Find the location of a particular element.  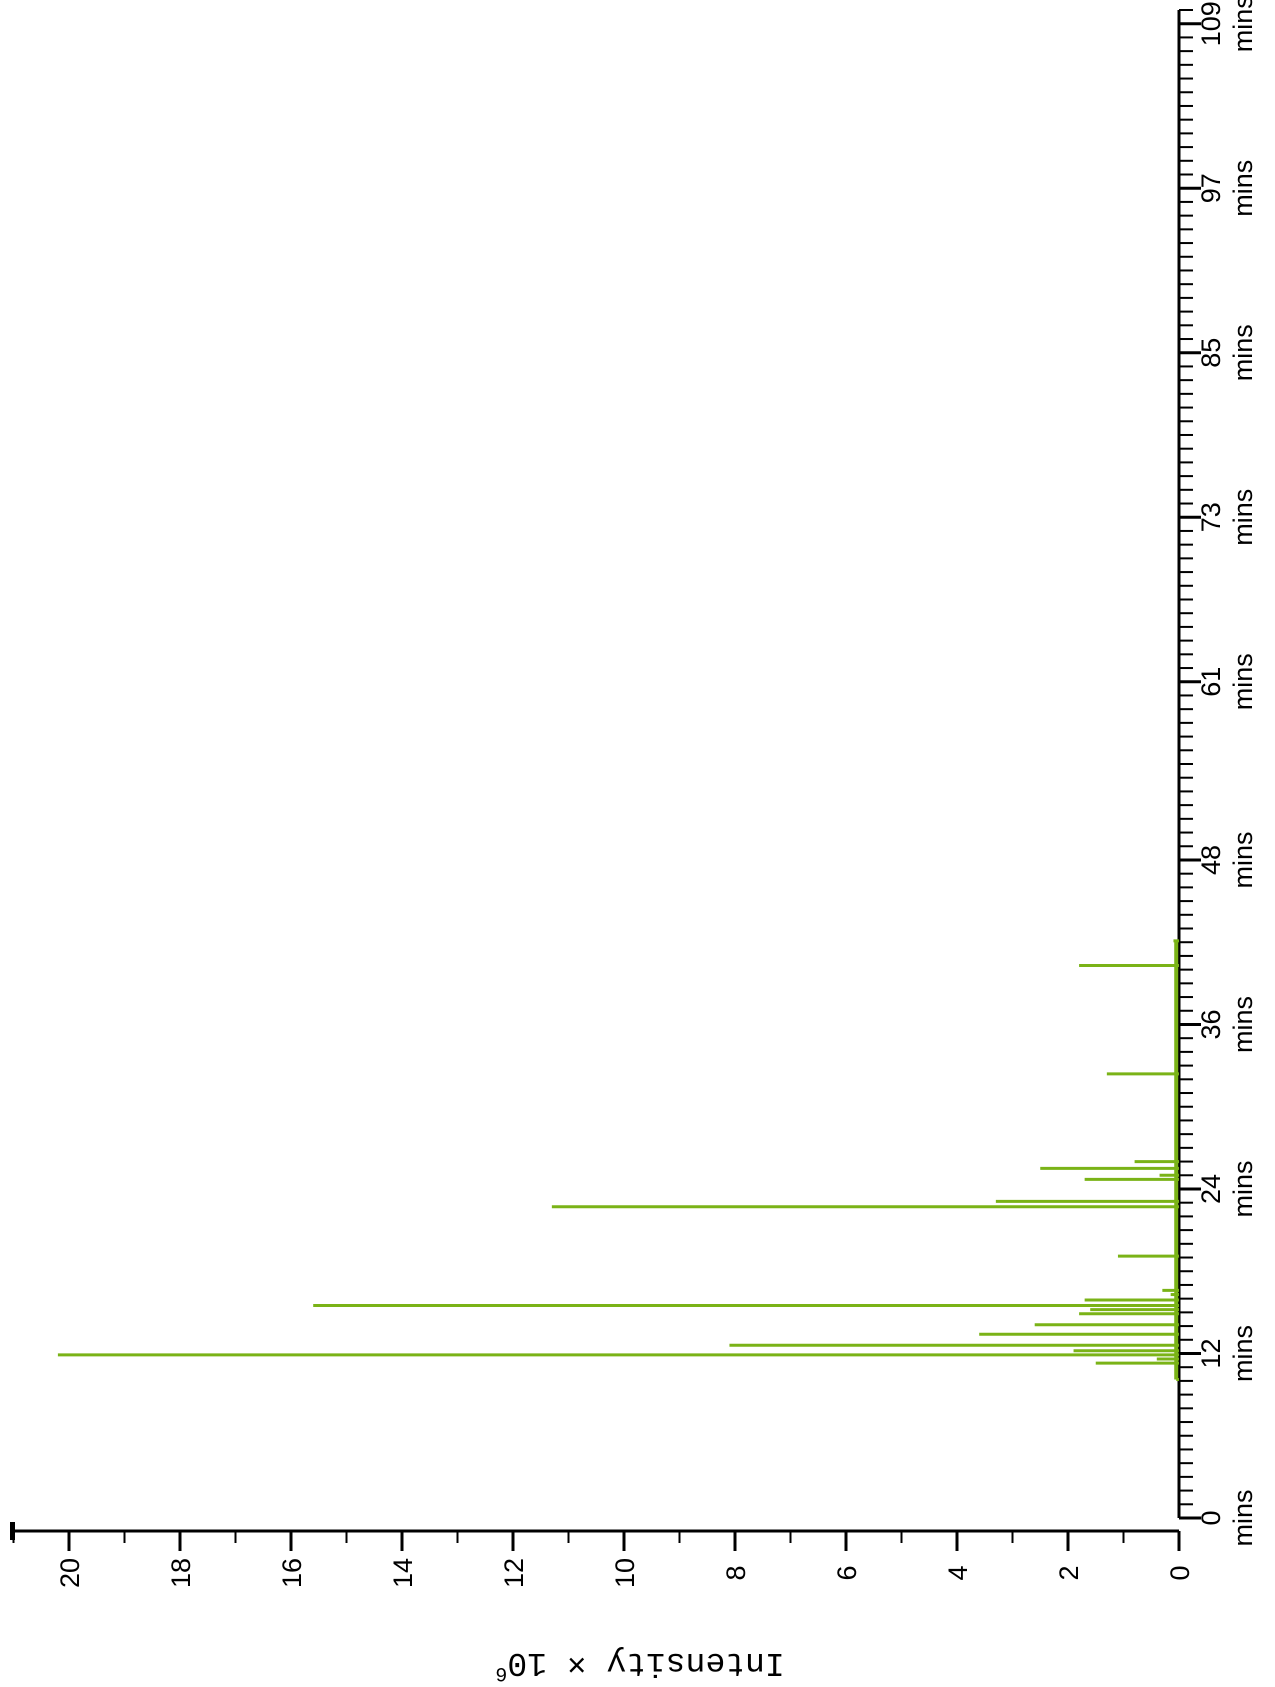

time-tick-label: 85 is located at coordinates (1211, 353).